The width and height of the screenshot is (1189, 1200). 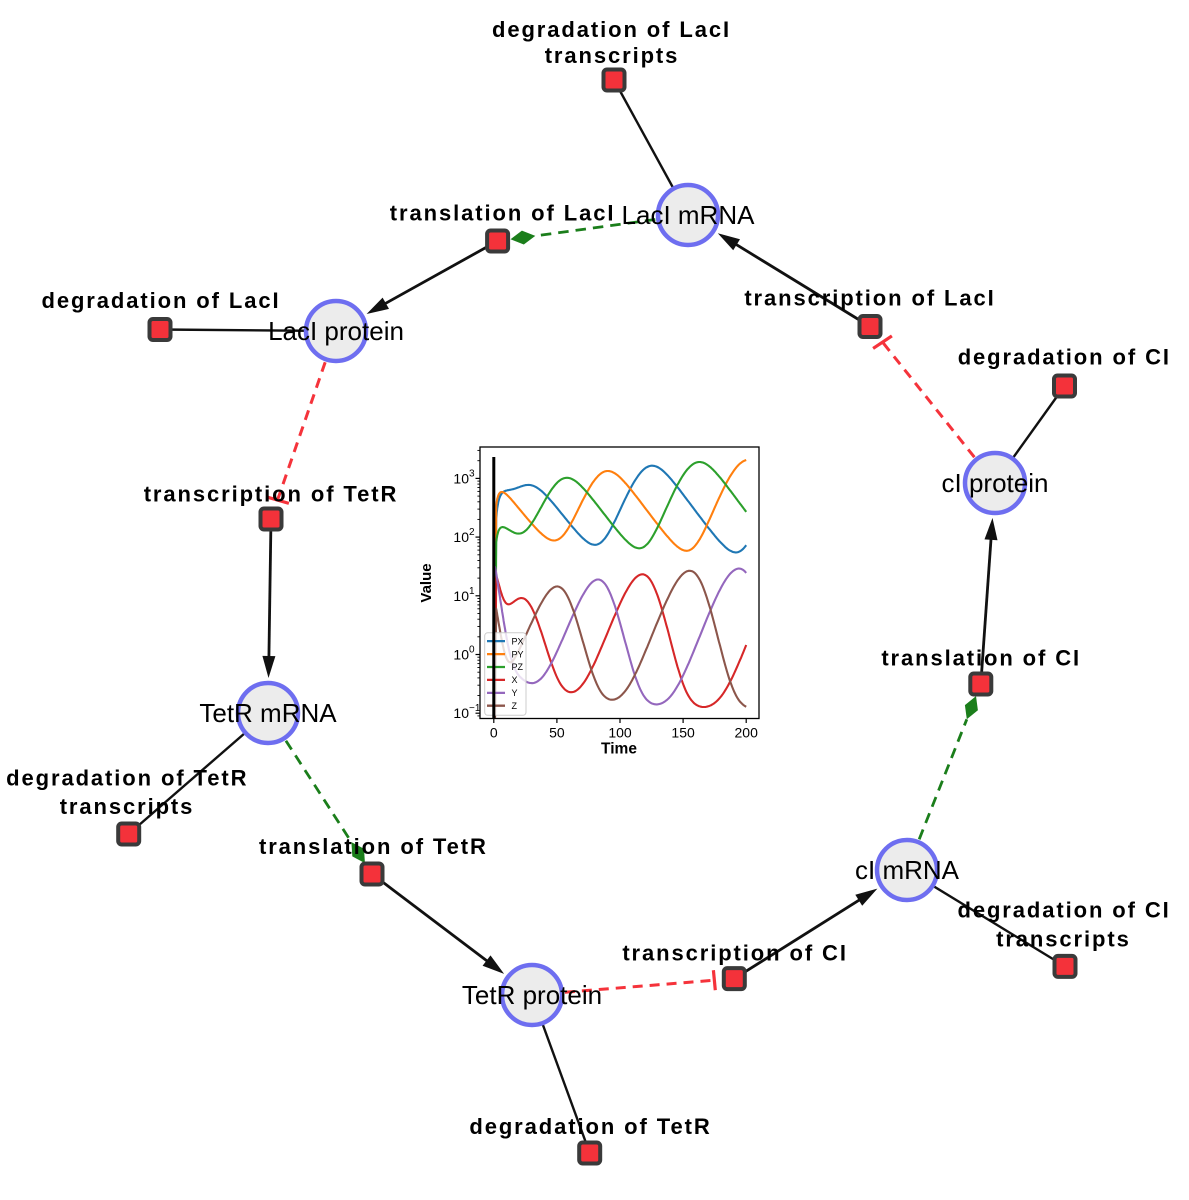 What do you see at coordinates (735, 953) in the screenshot?
I see `svg-text: transcription of CI` at bounding box center [735, 953].